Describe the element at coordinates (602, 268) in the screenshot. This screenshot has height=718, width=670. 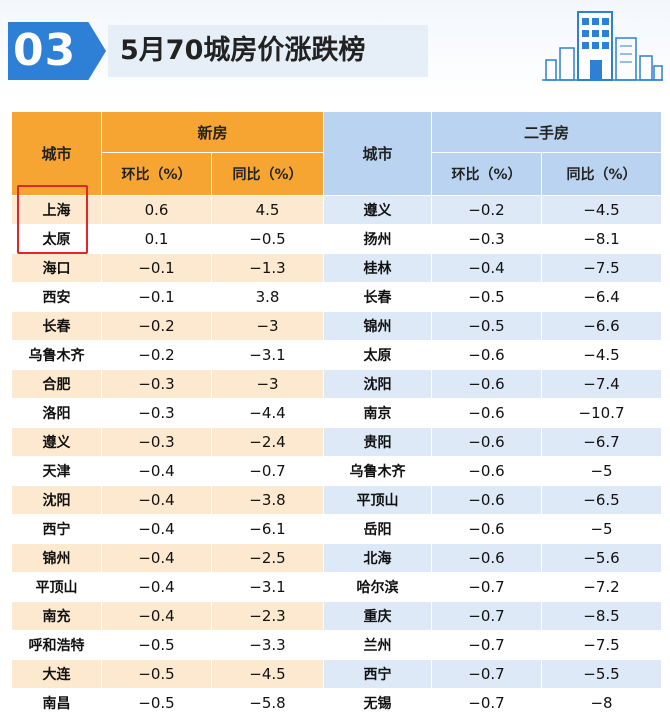
I see `old-yoy-cell: −7.5` at that location.